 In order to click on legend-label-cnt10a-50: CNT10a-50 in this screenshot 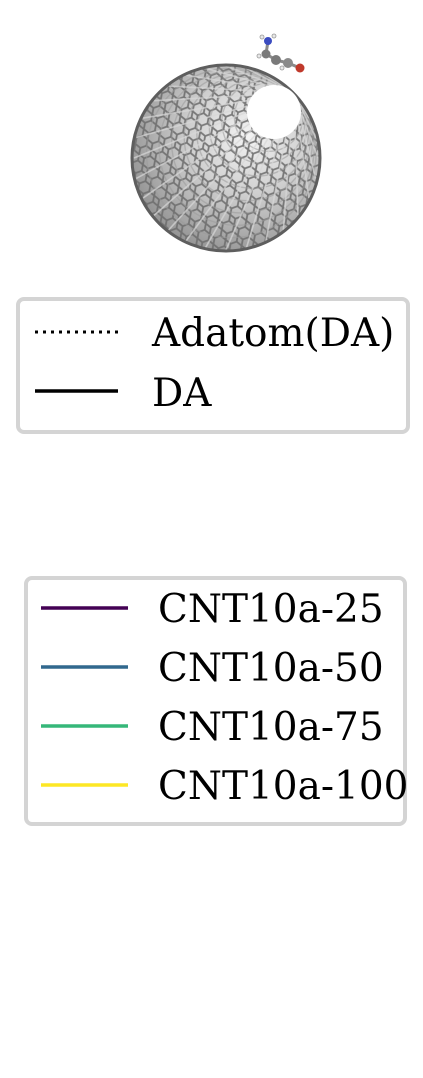, I will do `click(271, 668)`.